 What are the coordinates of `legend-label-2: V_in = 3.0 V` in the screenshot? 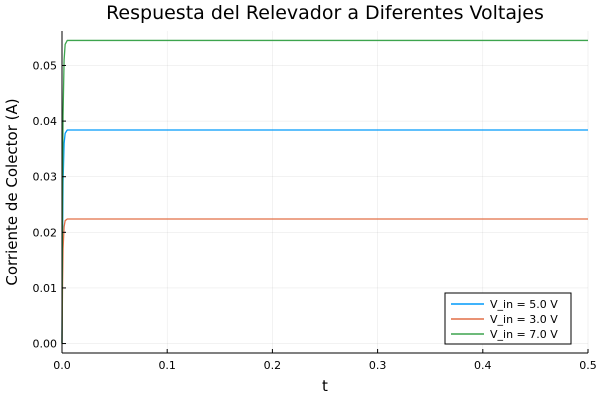 It's located at (524, 319).